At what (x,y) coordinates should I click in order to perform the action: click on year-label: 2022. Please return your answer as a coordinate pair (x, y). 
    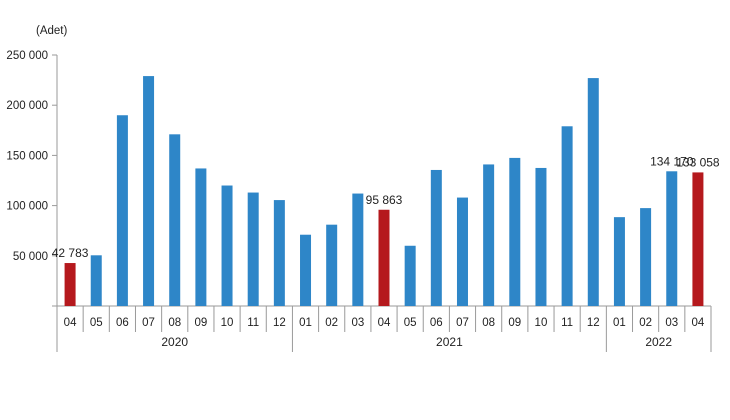
    Looking at the image, I should click on (658, 342).